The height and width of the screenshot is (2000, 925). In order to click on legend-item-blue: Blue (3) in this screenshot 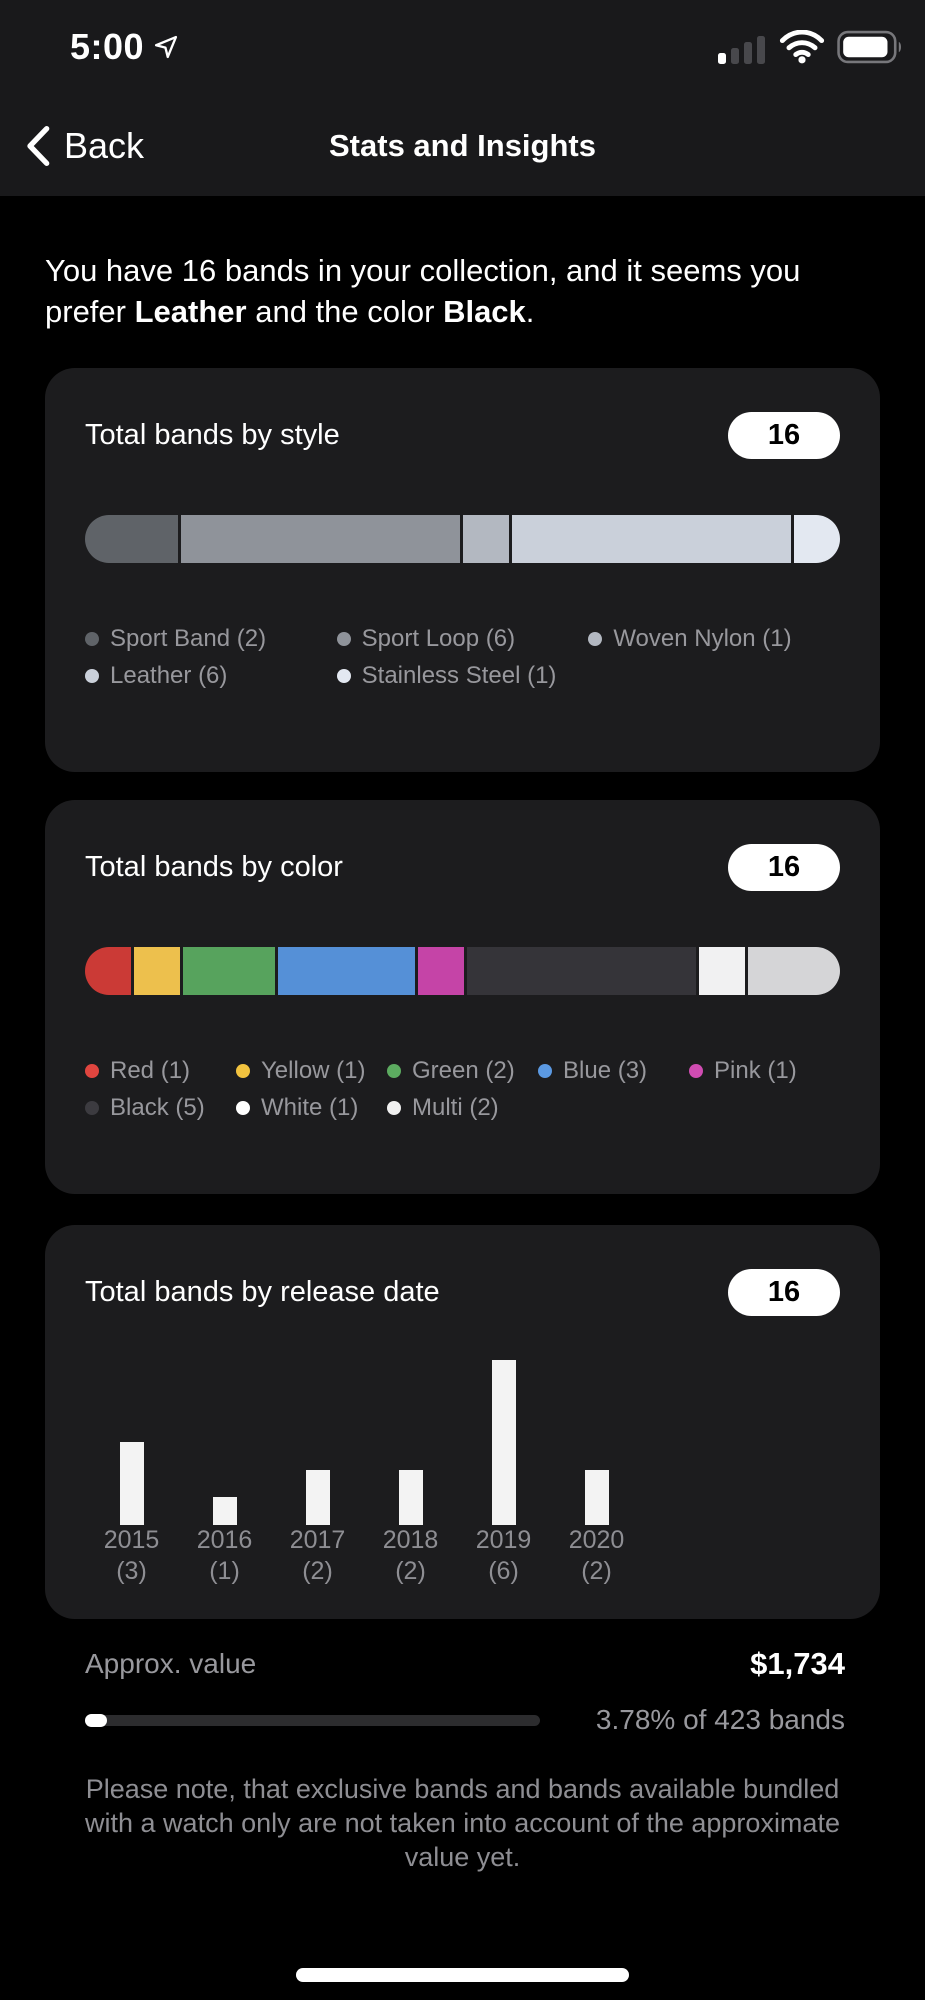, I will do `click(613, 1071)`.